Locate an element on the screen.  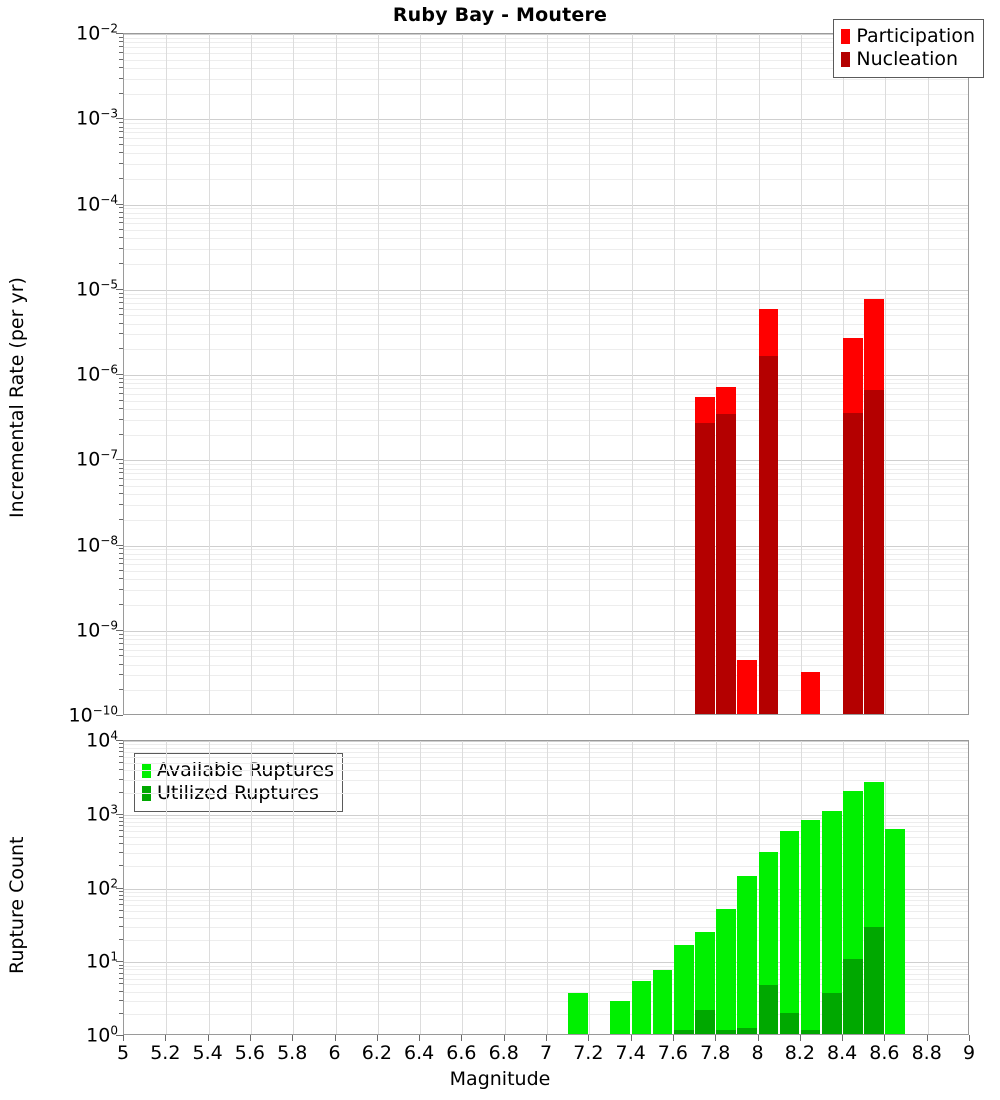
x-tick-label: 8.8 is located at coordinates (926, 1053).